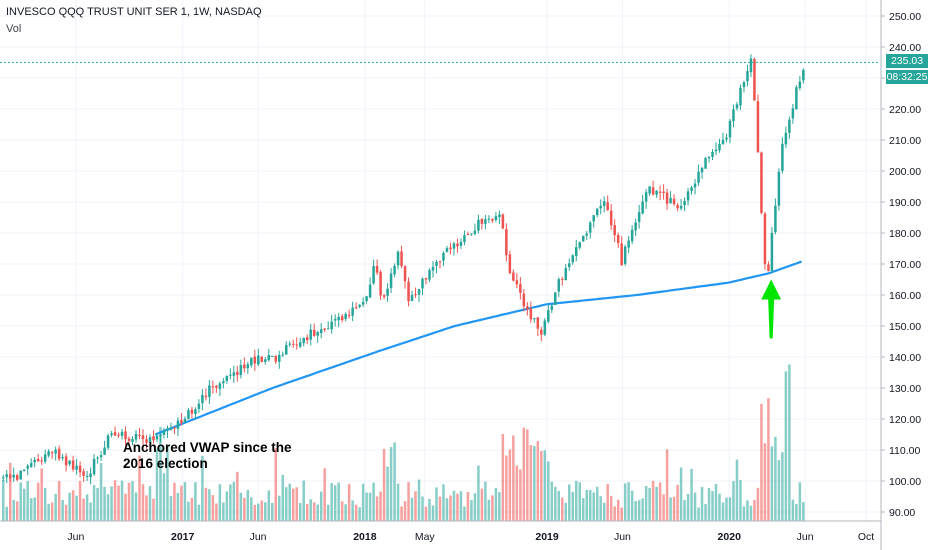 The width and height of the screenshot is (932, 550). I want to click on price-tick-label: 160.00, so click(905, 296).